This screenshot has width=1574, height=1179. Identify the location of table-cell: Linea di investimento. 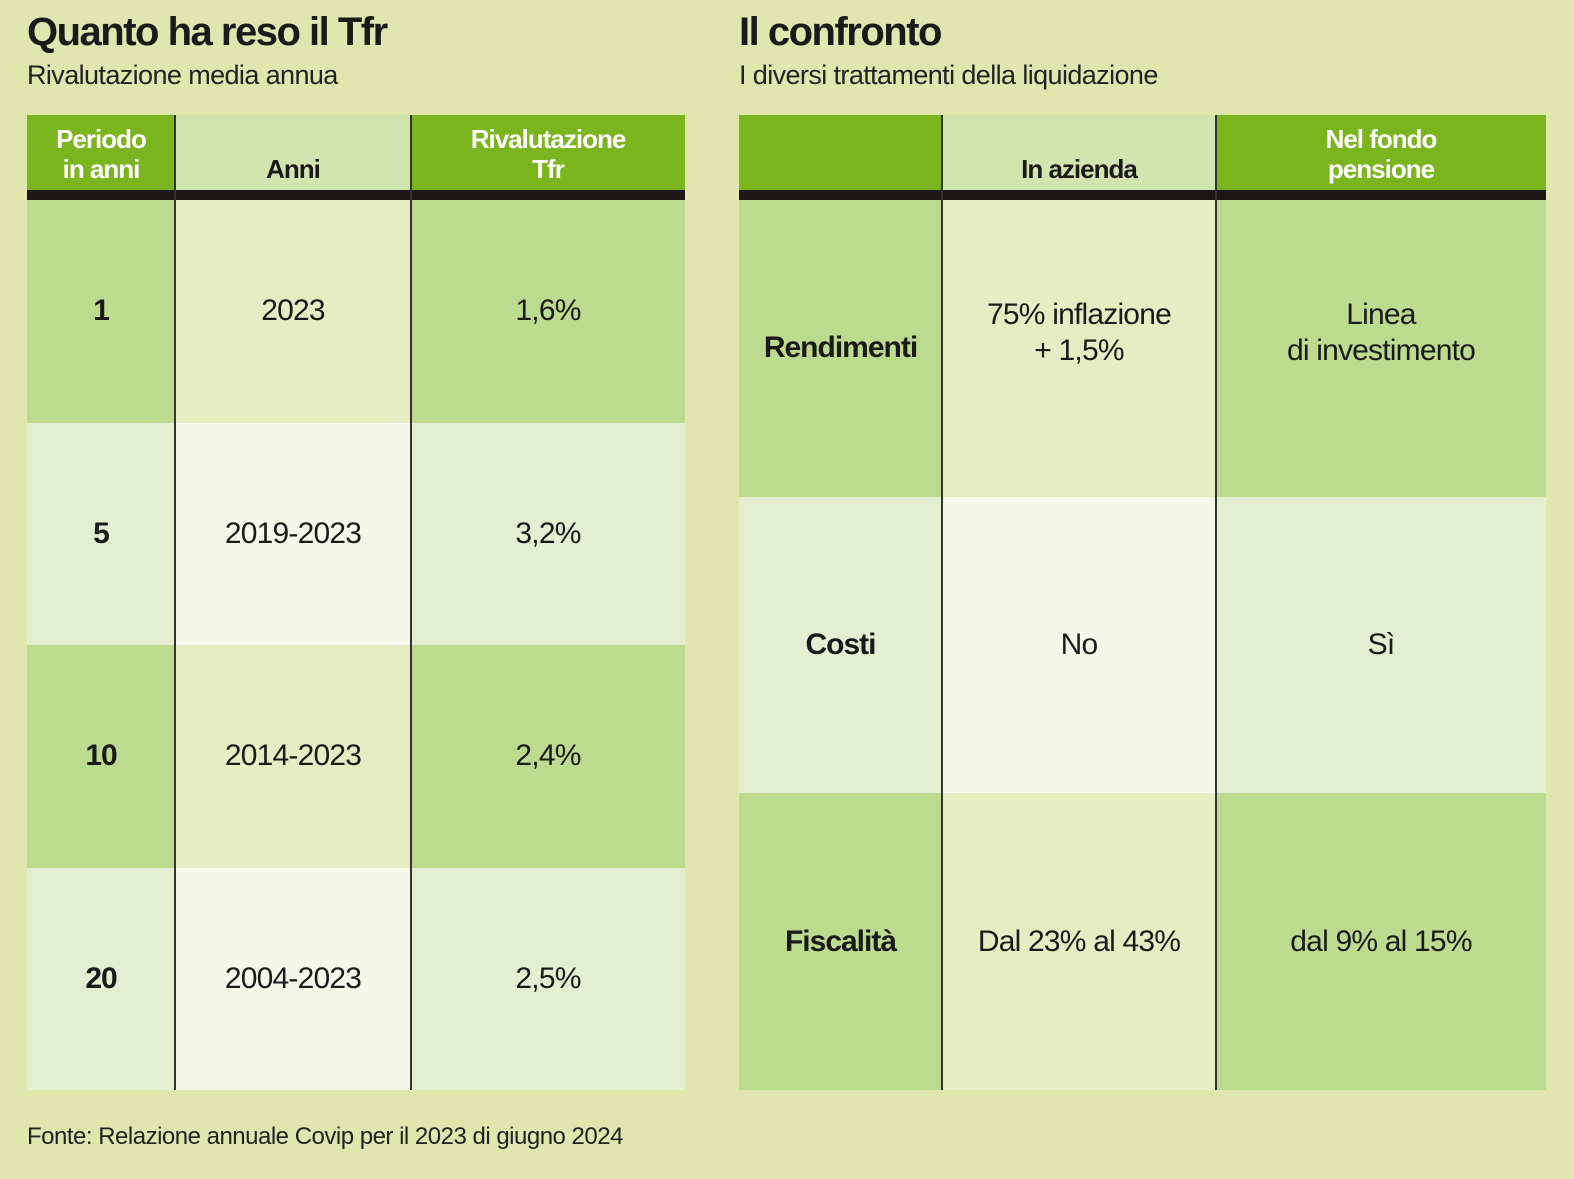
(1381, 348).